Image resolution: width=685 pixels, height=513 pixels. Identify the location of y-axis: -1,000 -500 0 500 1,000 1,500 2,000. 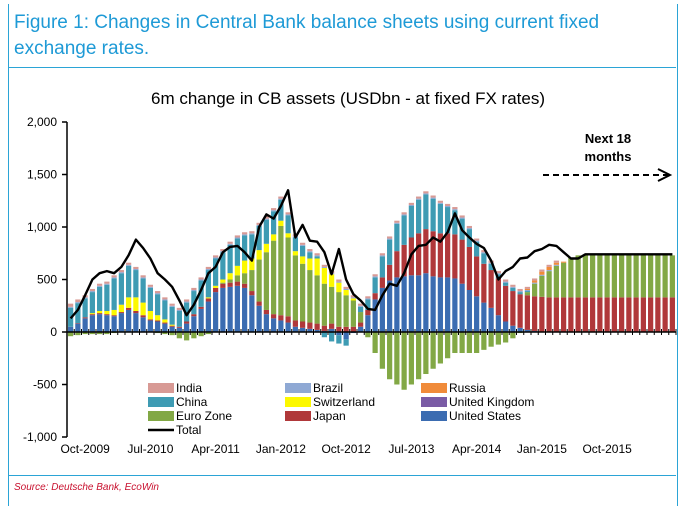
(45, 279).